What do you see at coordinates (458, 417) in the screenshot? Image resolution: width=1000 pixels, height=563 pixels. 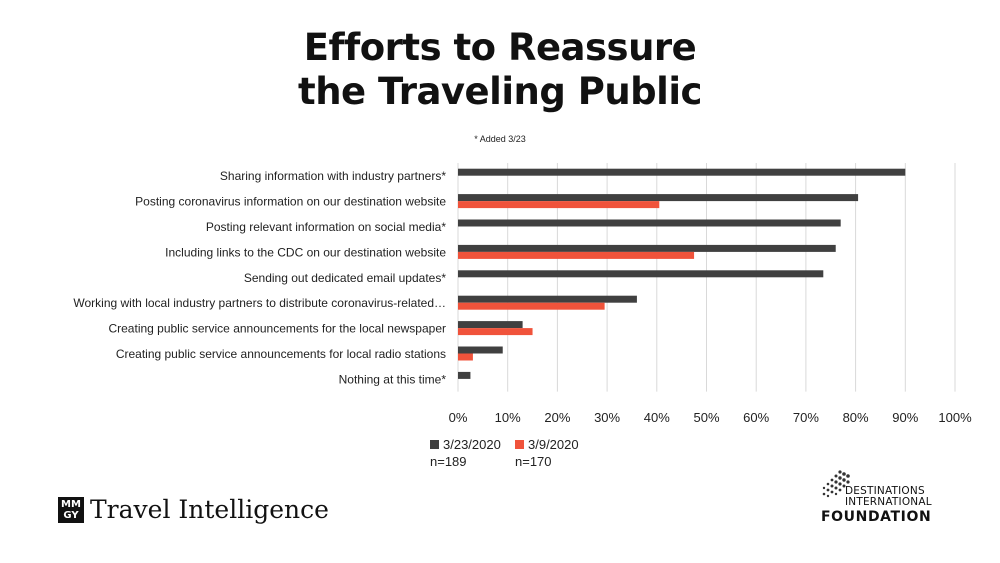 I see `x-tick-label: 0%` at bounding box center [458, 417].